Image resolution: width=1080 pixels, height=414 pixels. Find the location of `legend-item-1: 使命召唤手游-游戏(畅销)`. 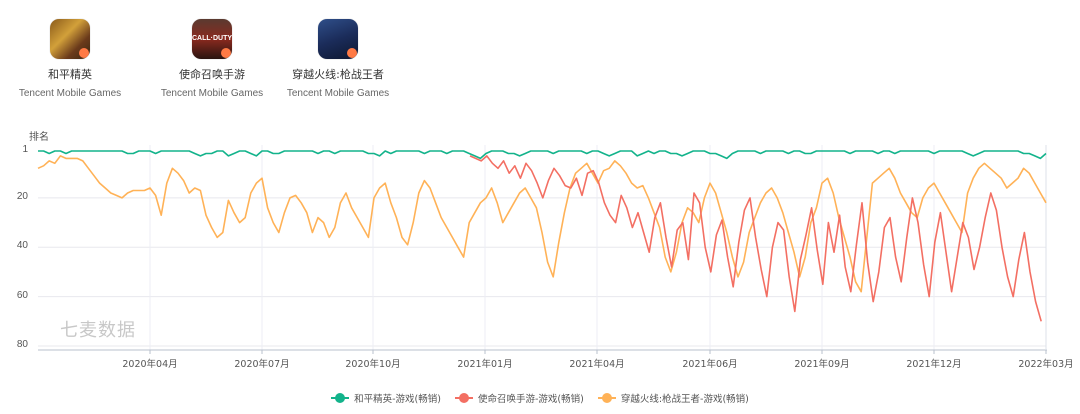

legend-item-1: 使命召唤手游-游戏(畅销) is located at coordinates (519, 398).